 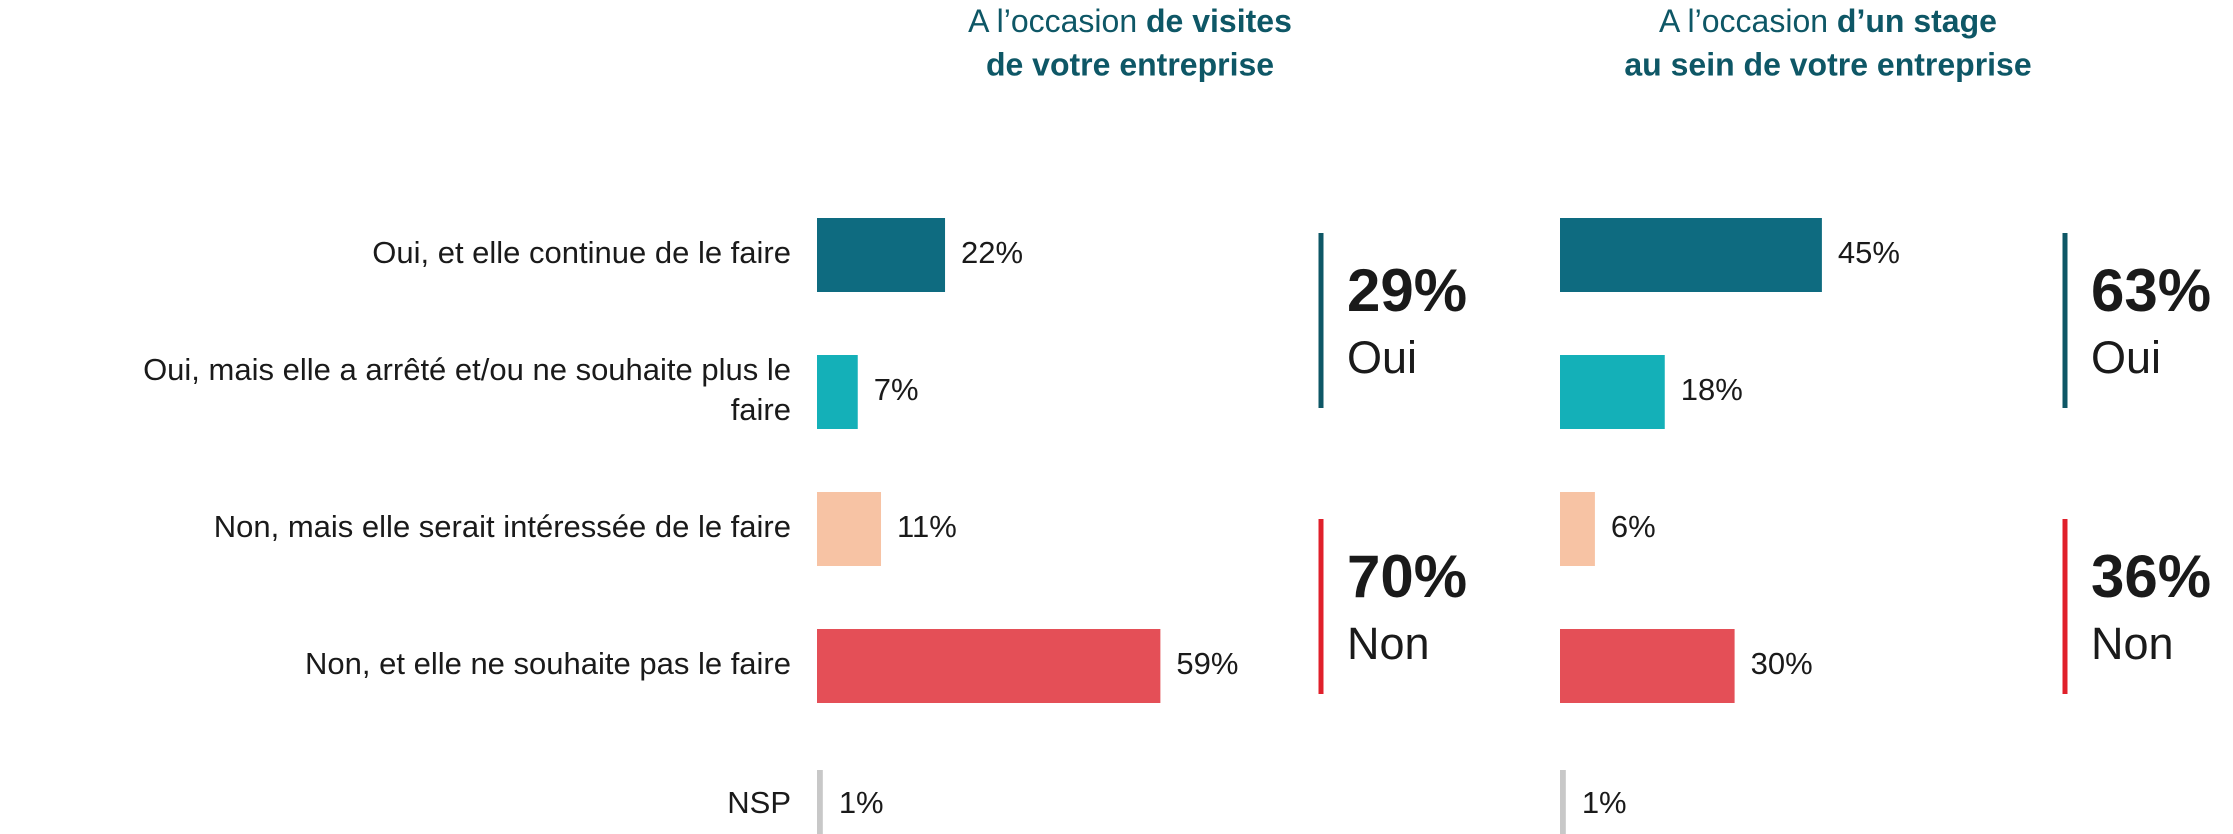 I want to click on title-bold: de visites, so click(x=1219, y=21).